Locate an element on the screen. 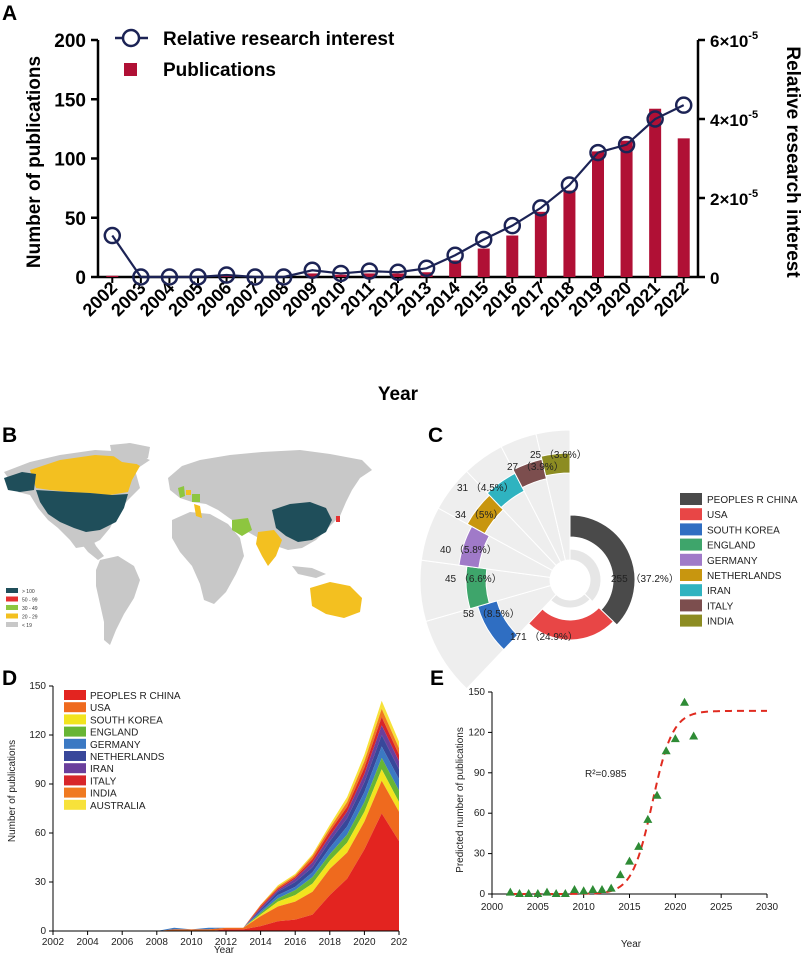  chart-d-xtick-label: 2012 is located at coordinates (226, 942).